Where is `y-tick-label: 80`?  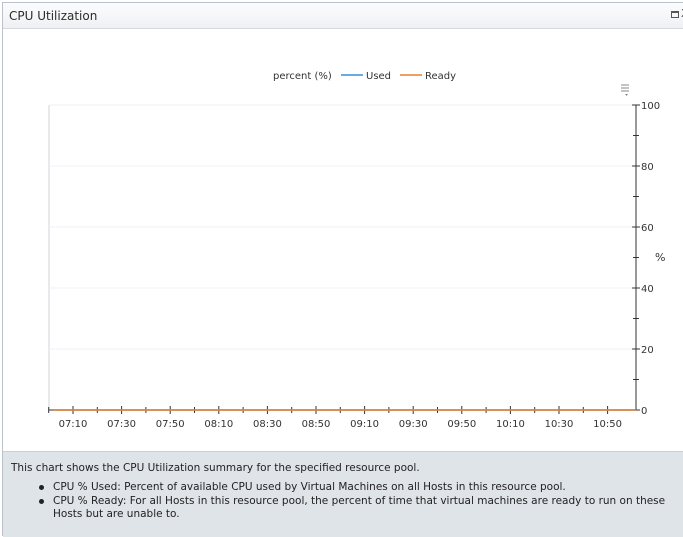
y-tick-label: 80 is located at coordinates (647, 167).